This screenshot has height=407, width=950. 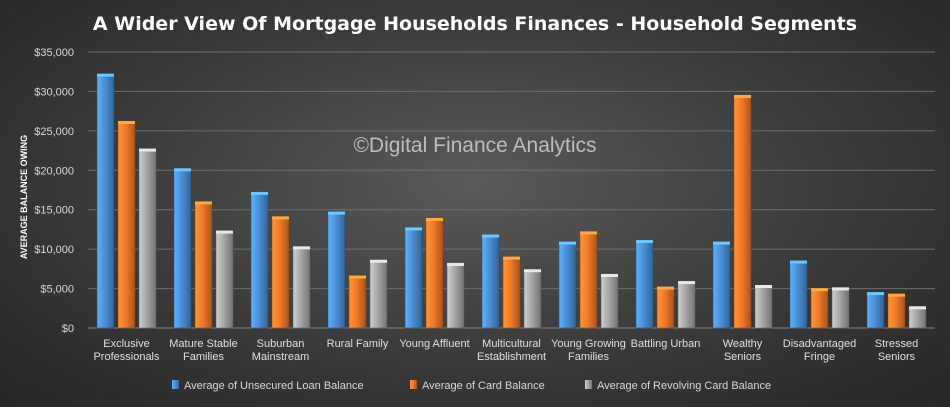 What do you see at coordinates (819, 344) in the screenshot?
I see `category-label: Disadvantaged` at bounding box center [819, 344].